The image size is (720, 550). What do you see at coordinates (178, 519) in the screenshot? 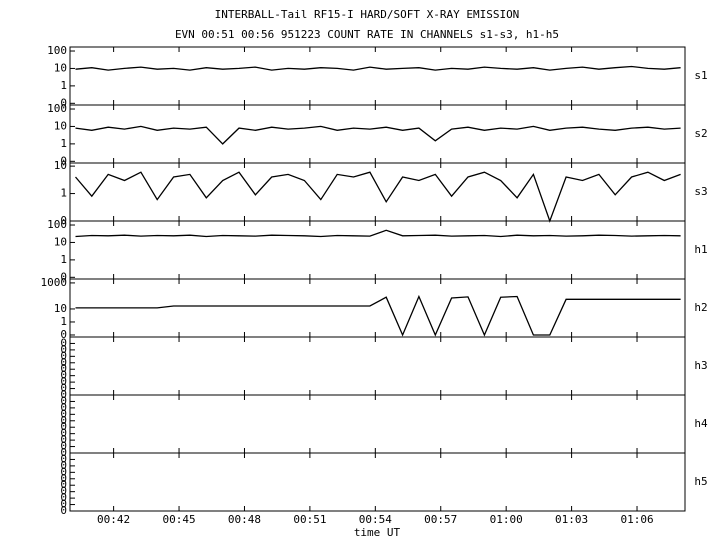
I see `x-tick-label: 00:45` at bounding box center [178, 519].